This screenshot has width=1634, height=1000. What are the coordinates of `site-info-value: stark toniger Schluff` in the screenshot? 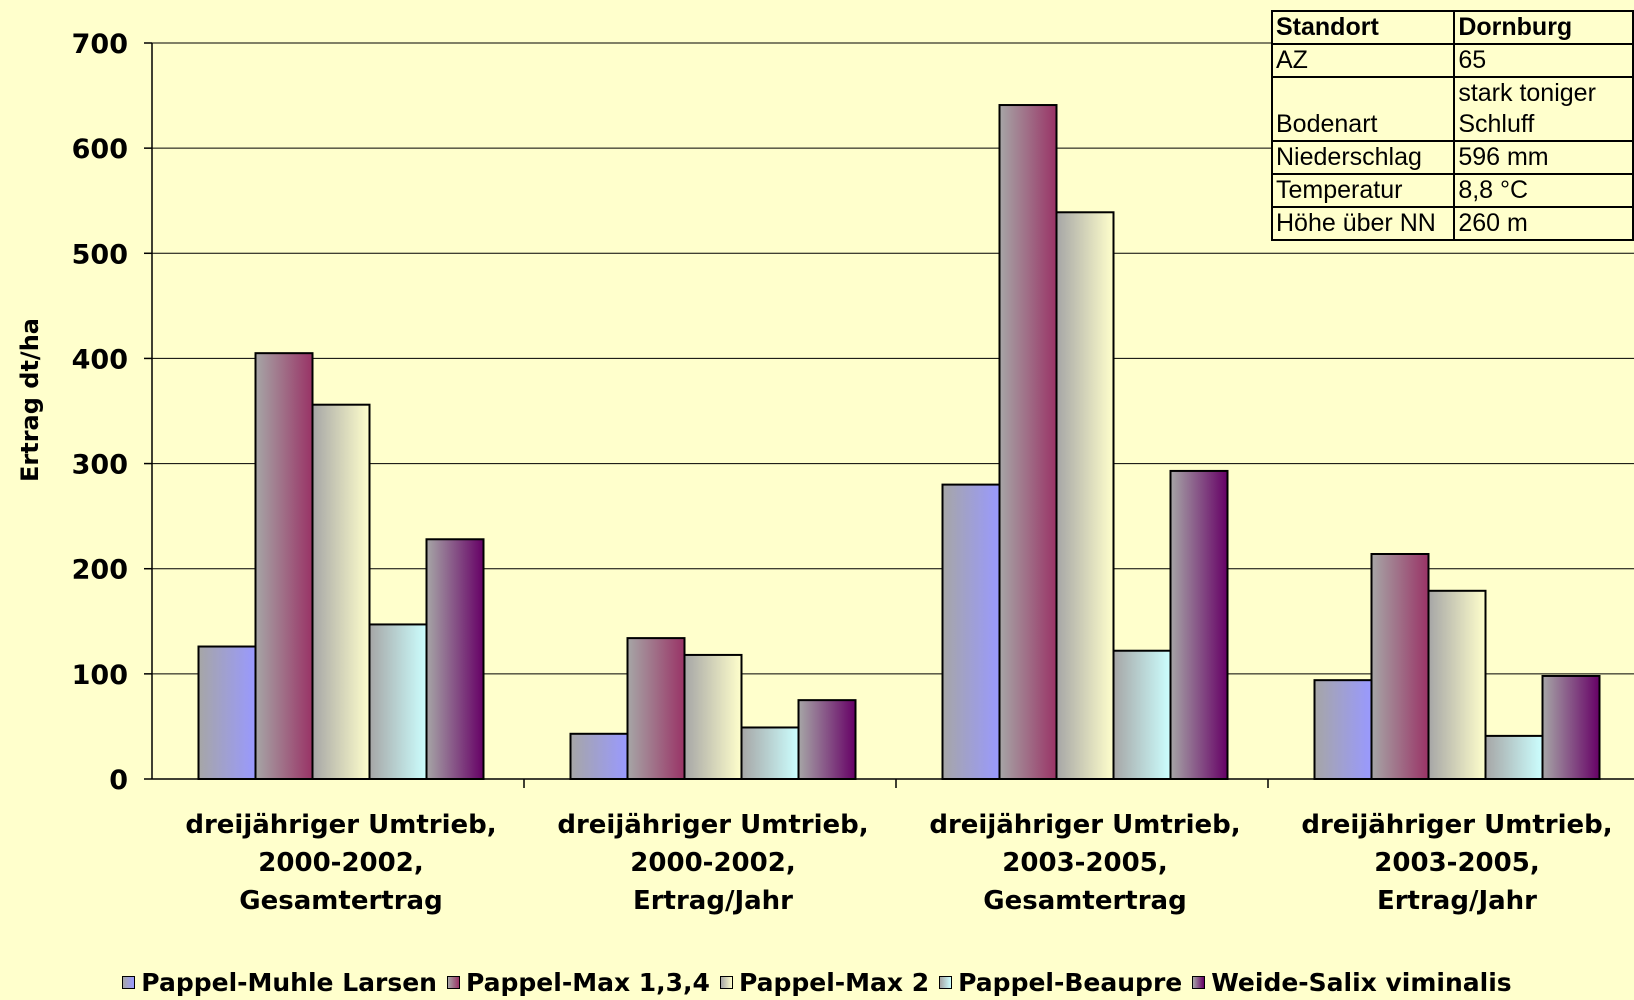 It's located at (1543, 109).